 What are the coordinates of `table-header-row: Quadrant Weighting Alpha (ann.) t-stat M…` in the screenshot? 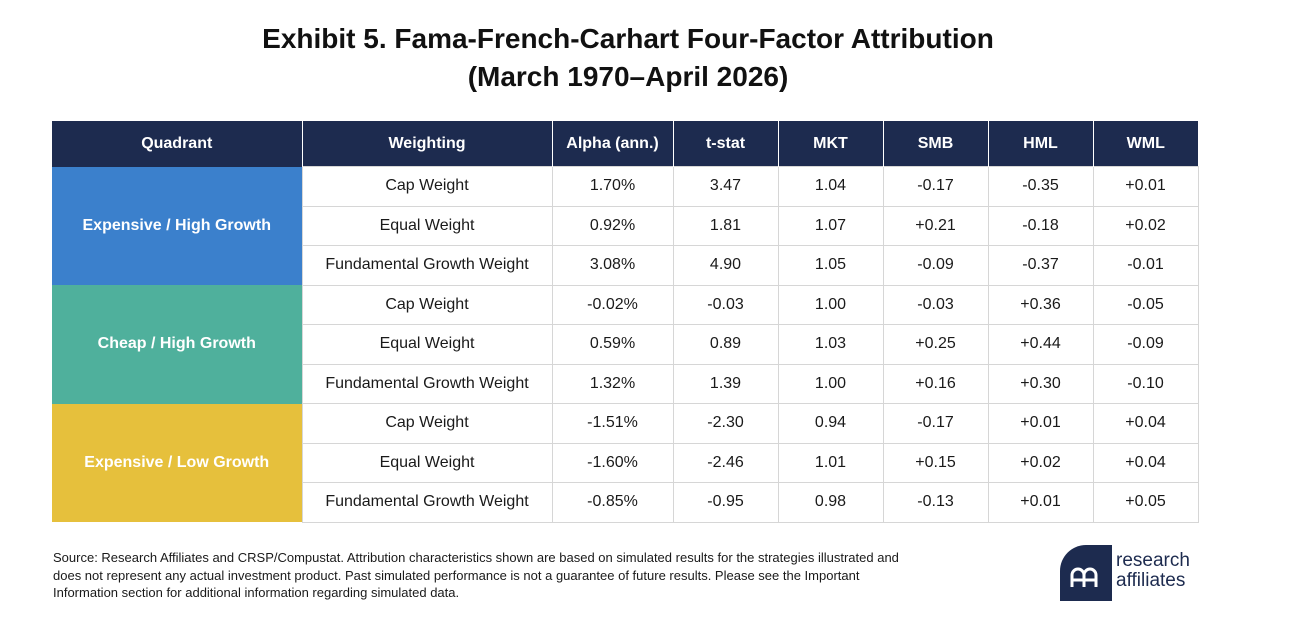 It's located at (625, 144).